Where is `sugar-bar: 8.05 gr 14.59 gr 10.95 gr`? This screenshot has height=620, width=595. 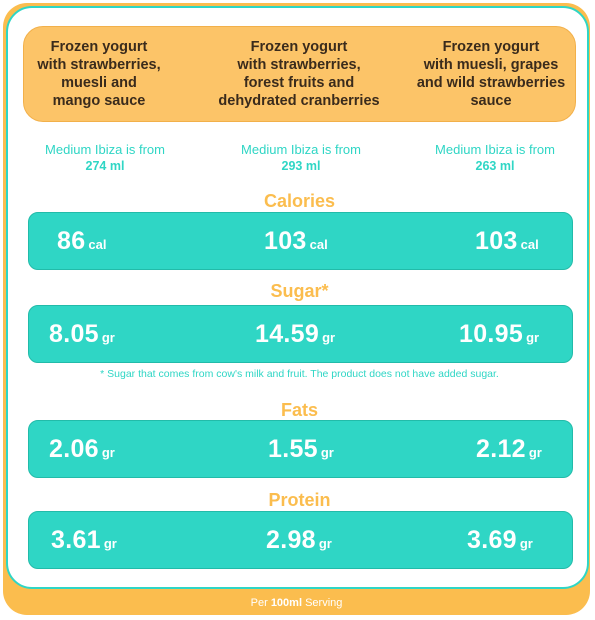
sugar-bar: 8.05 gr 14.59 gr 10.95 gr is located at coordinates (300, 334).